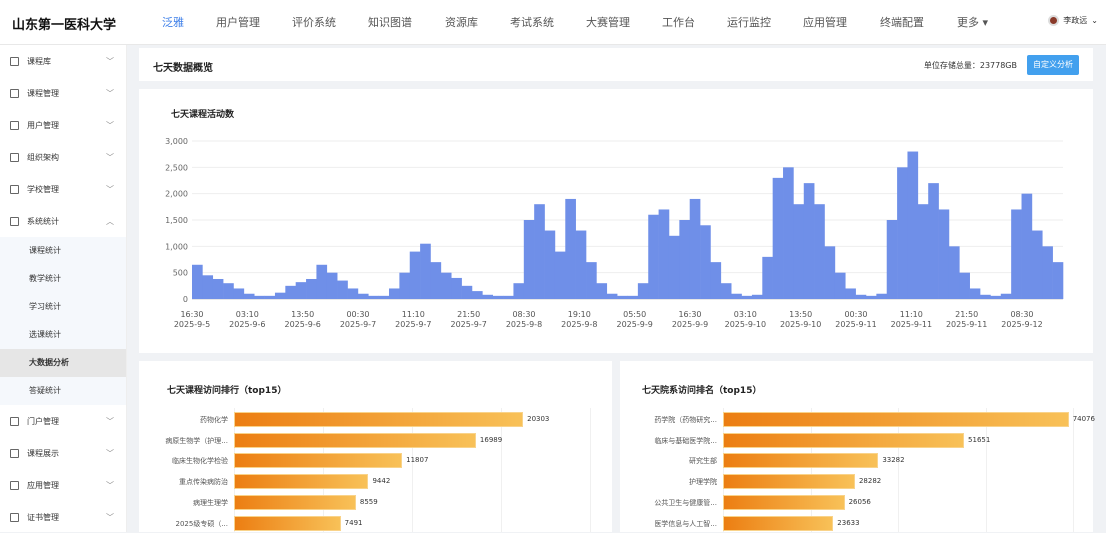 The width and height of the screenshot is (1106, 533). What do you see at coordinates (63, 157) in the screenshot?
I see `sidebar-item: 组织架构 ﹀` at bounding box center [63, 157].